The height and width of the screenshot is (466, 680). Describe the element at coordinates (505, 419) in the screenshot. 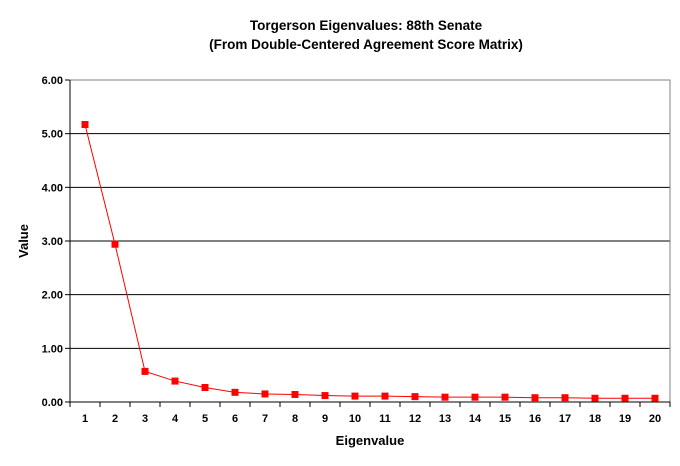

I see `x-tick-label: 15` at that location.